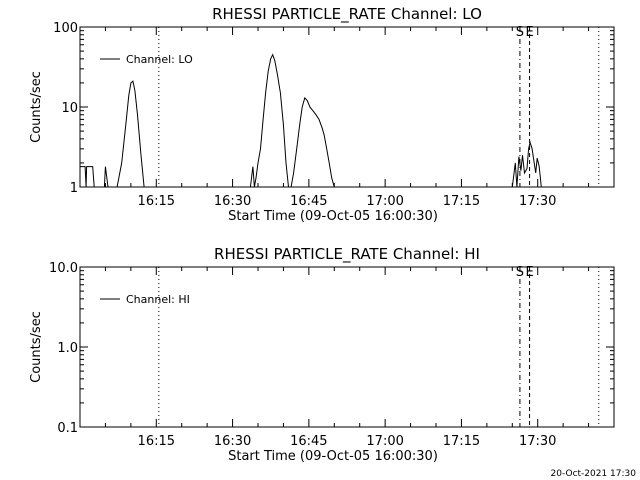 The image size is (640, 480). What do you see at coordinates (65, 28) in the screenshot?
I see `y-tick-label: 100` at bounding box center [65, 28].